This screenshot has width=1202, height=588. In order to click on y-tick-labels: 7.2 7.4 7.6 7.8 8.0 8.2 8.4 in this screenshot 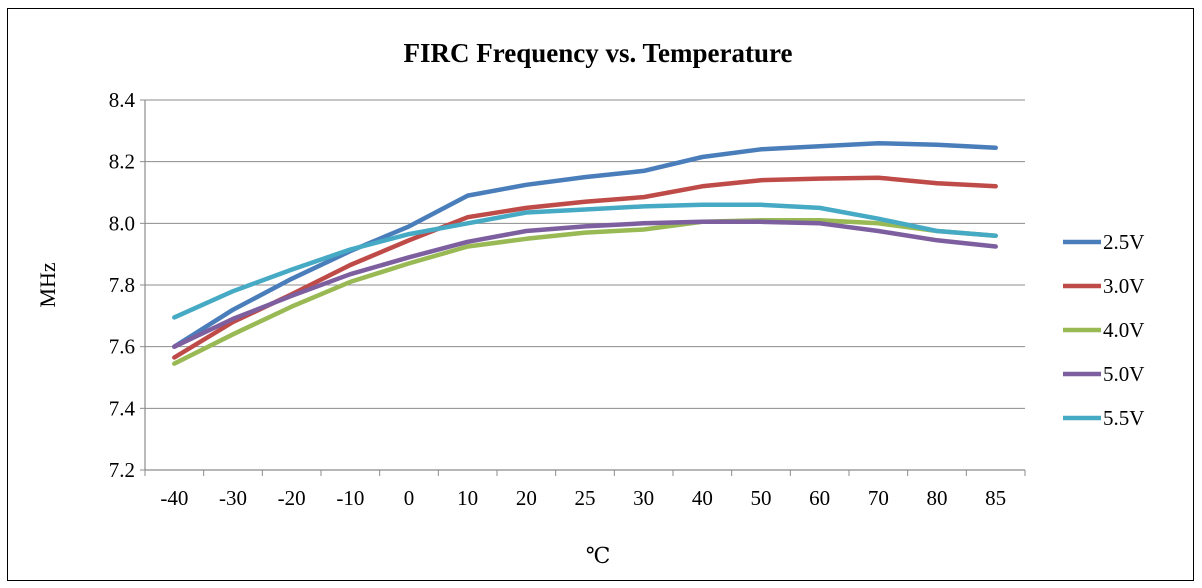, I will do `click(122, 285)`.